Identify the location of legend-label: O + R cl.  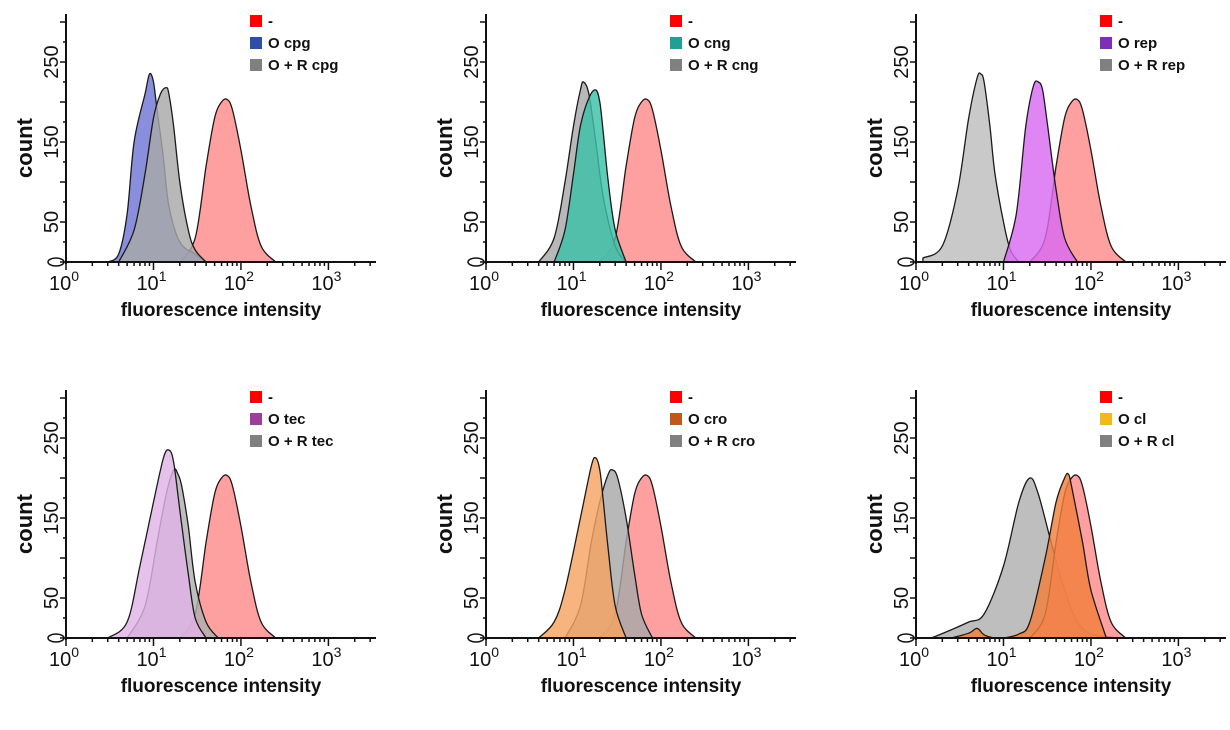
(1146, 441).